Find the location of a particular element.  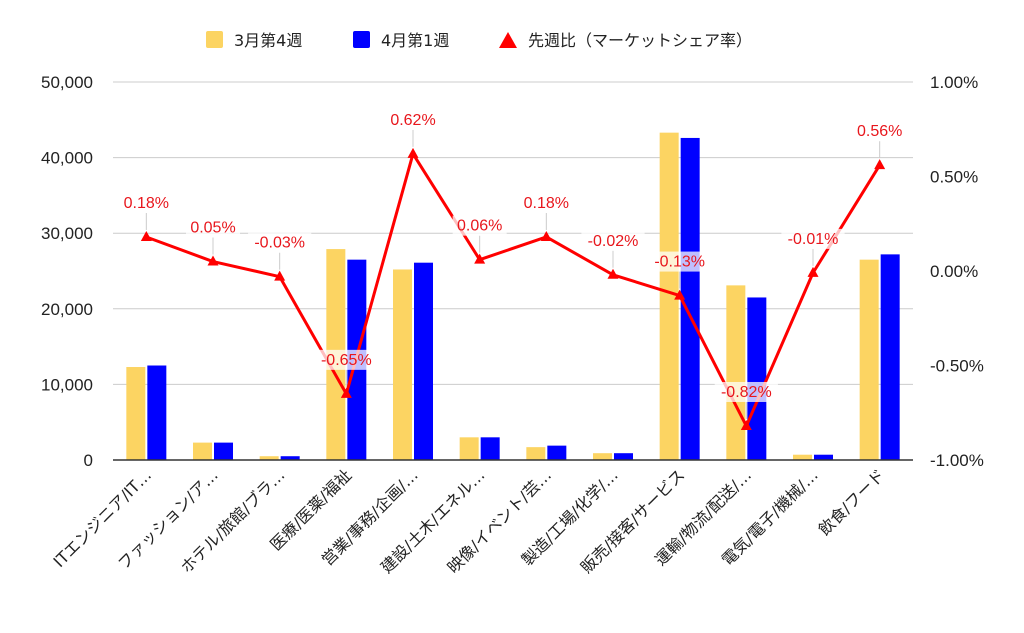

data-label: 0.62% is located at coordinates (412, 120).